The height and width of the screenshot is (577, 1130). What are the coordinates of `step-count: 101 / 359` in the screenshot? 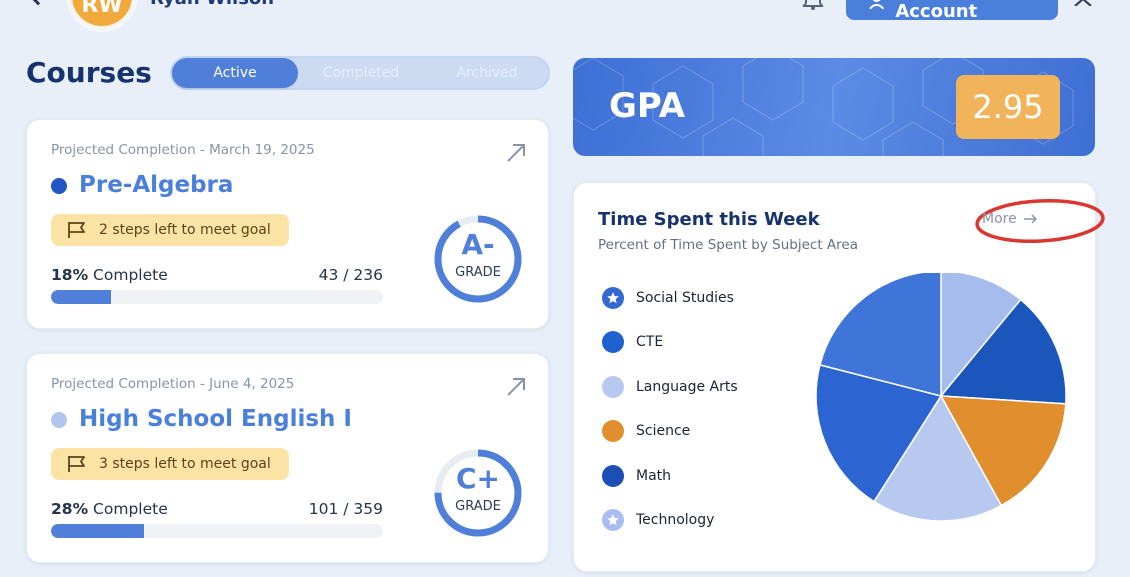 It's located at (345, 509).